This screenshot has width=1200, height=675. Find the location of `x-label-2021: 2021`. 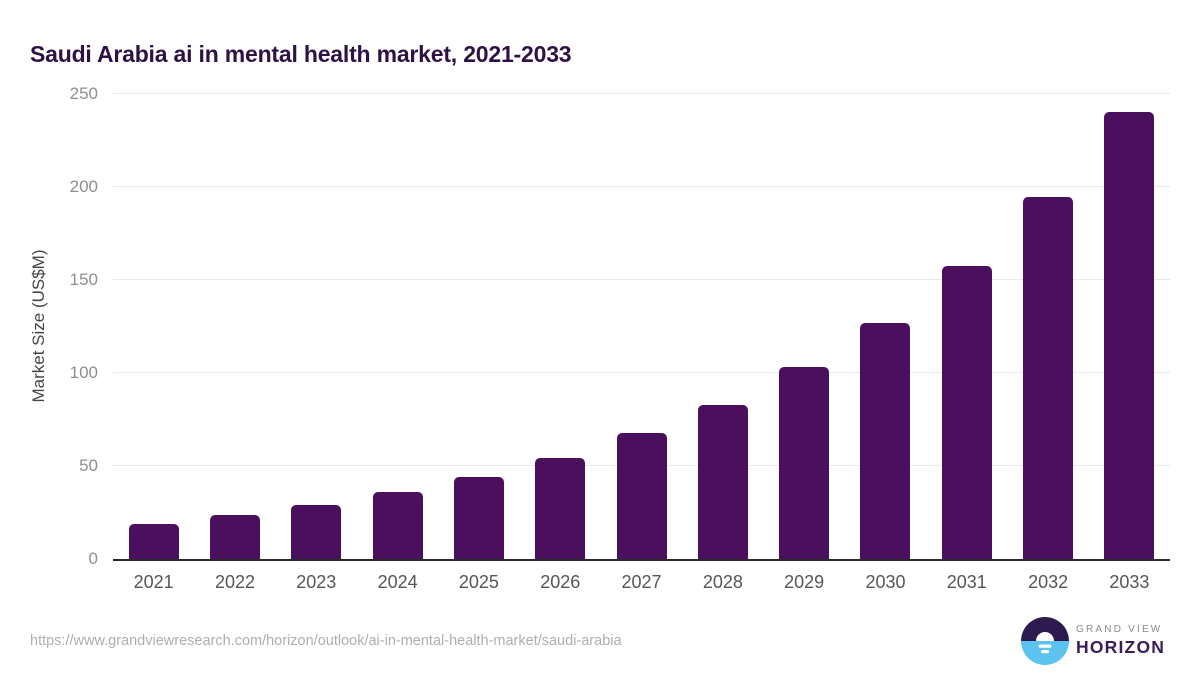

x-label-2021: 2021 is located at coordinates (153, 582).